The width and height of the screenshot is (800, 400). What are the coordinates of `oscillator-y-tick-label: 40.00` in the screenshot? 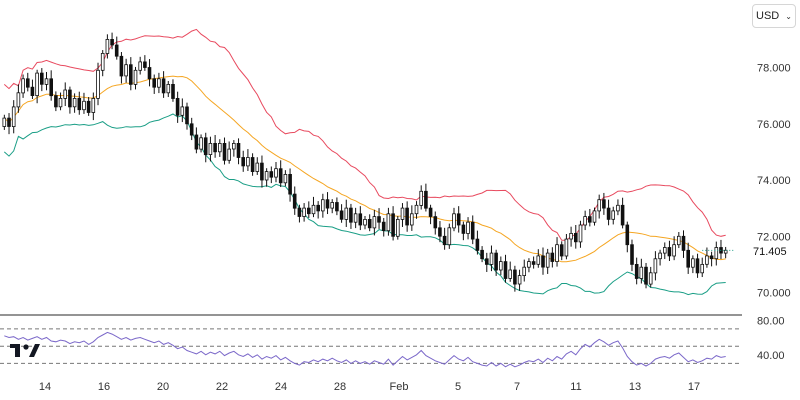 It's located at (771, 356).